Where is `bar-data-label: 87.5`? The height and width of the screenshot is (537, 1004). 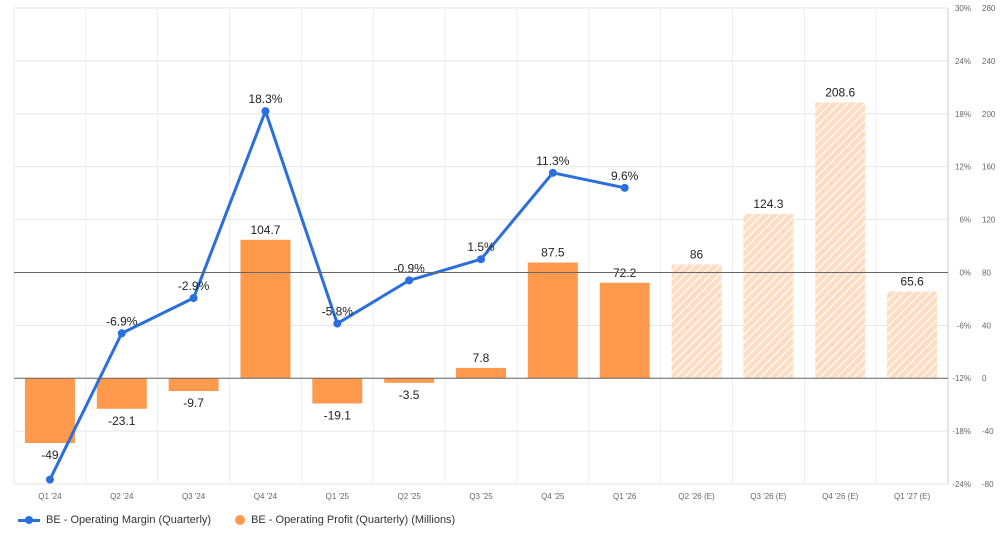 bar-data-label: 87.5 is located at coordinates (553, 253).